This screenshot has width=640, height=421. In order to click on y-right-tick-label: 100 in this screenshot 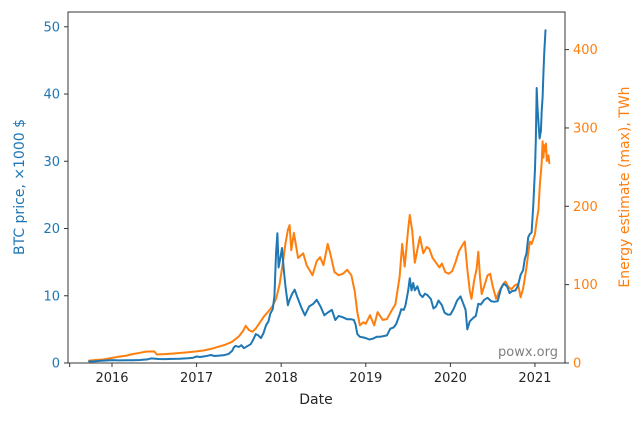, I will do `click(585, 285)`.